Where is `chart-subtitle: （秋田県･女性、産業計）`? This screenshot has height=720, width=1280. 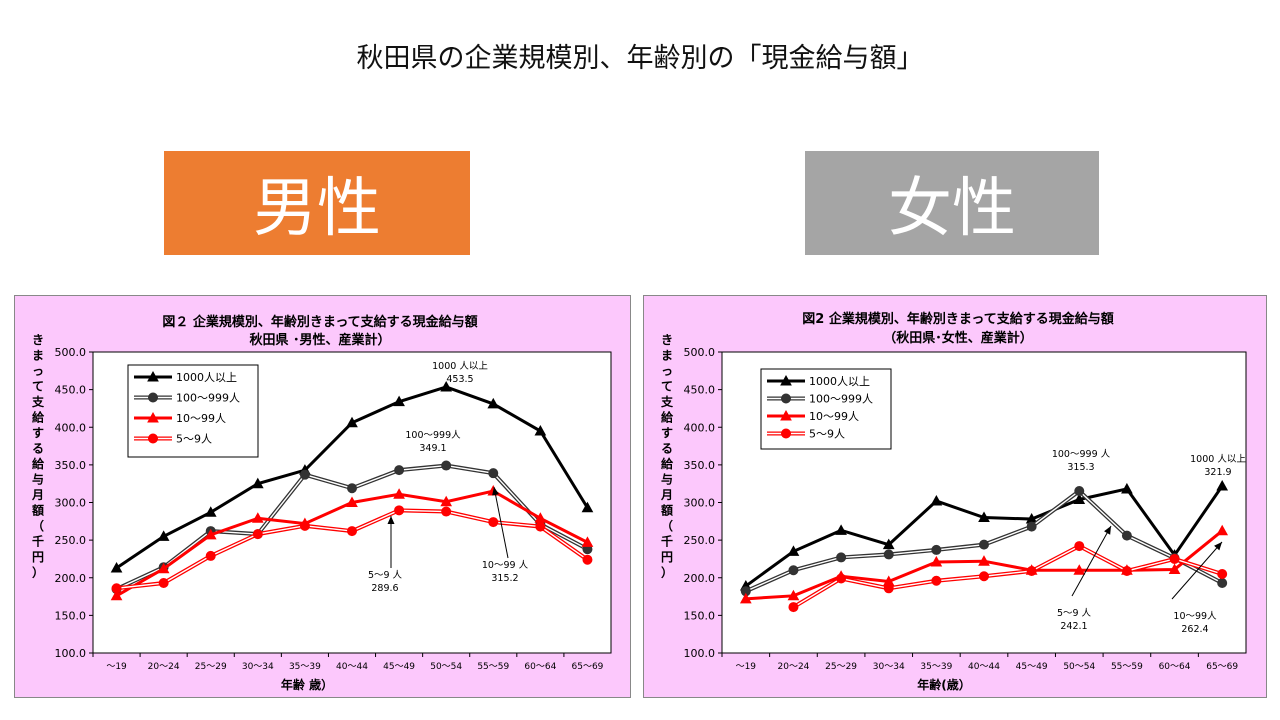 chart-subtitle: （秋田県･女性、産業計） is located at coordinates (958, 338).